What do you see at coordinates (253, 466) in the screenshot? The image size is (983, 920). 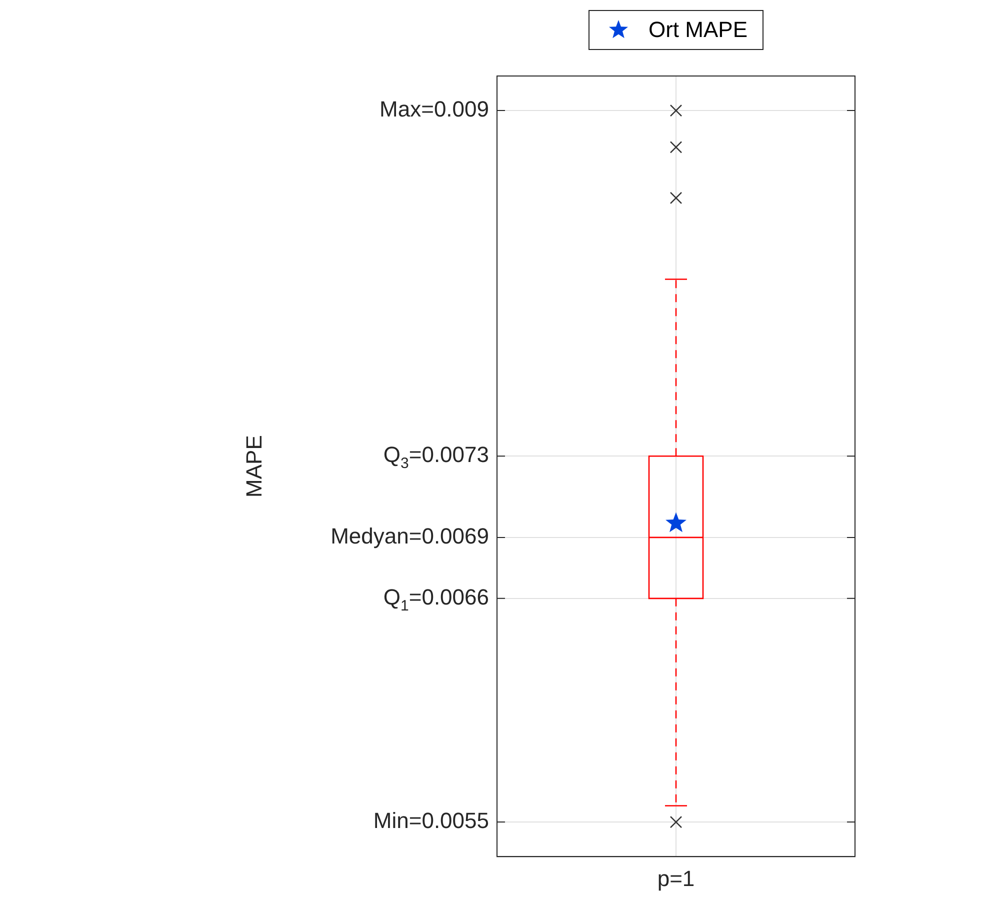 I see `y-axis-title: MAPE` at bounding box center [253, 466].